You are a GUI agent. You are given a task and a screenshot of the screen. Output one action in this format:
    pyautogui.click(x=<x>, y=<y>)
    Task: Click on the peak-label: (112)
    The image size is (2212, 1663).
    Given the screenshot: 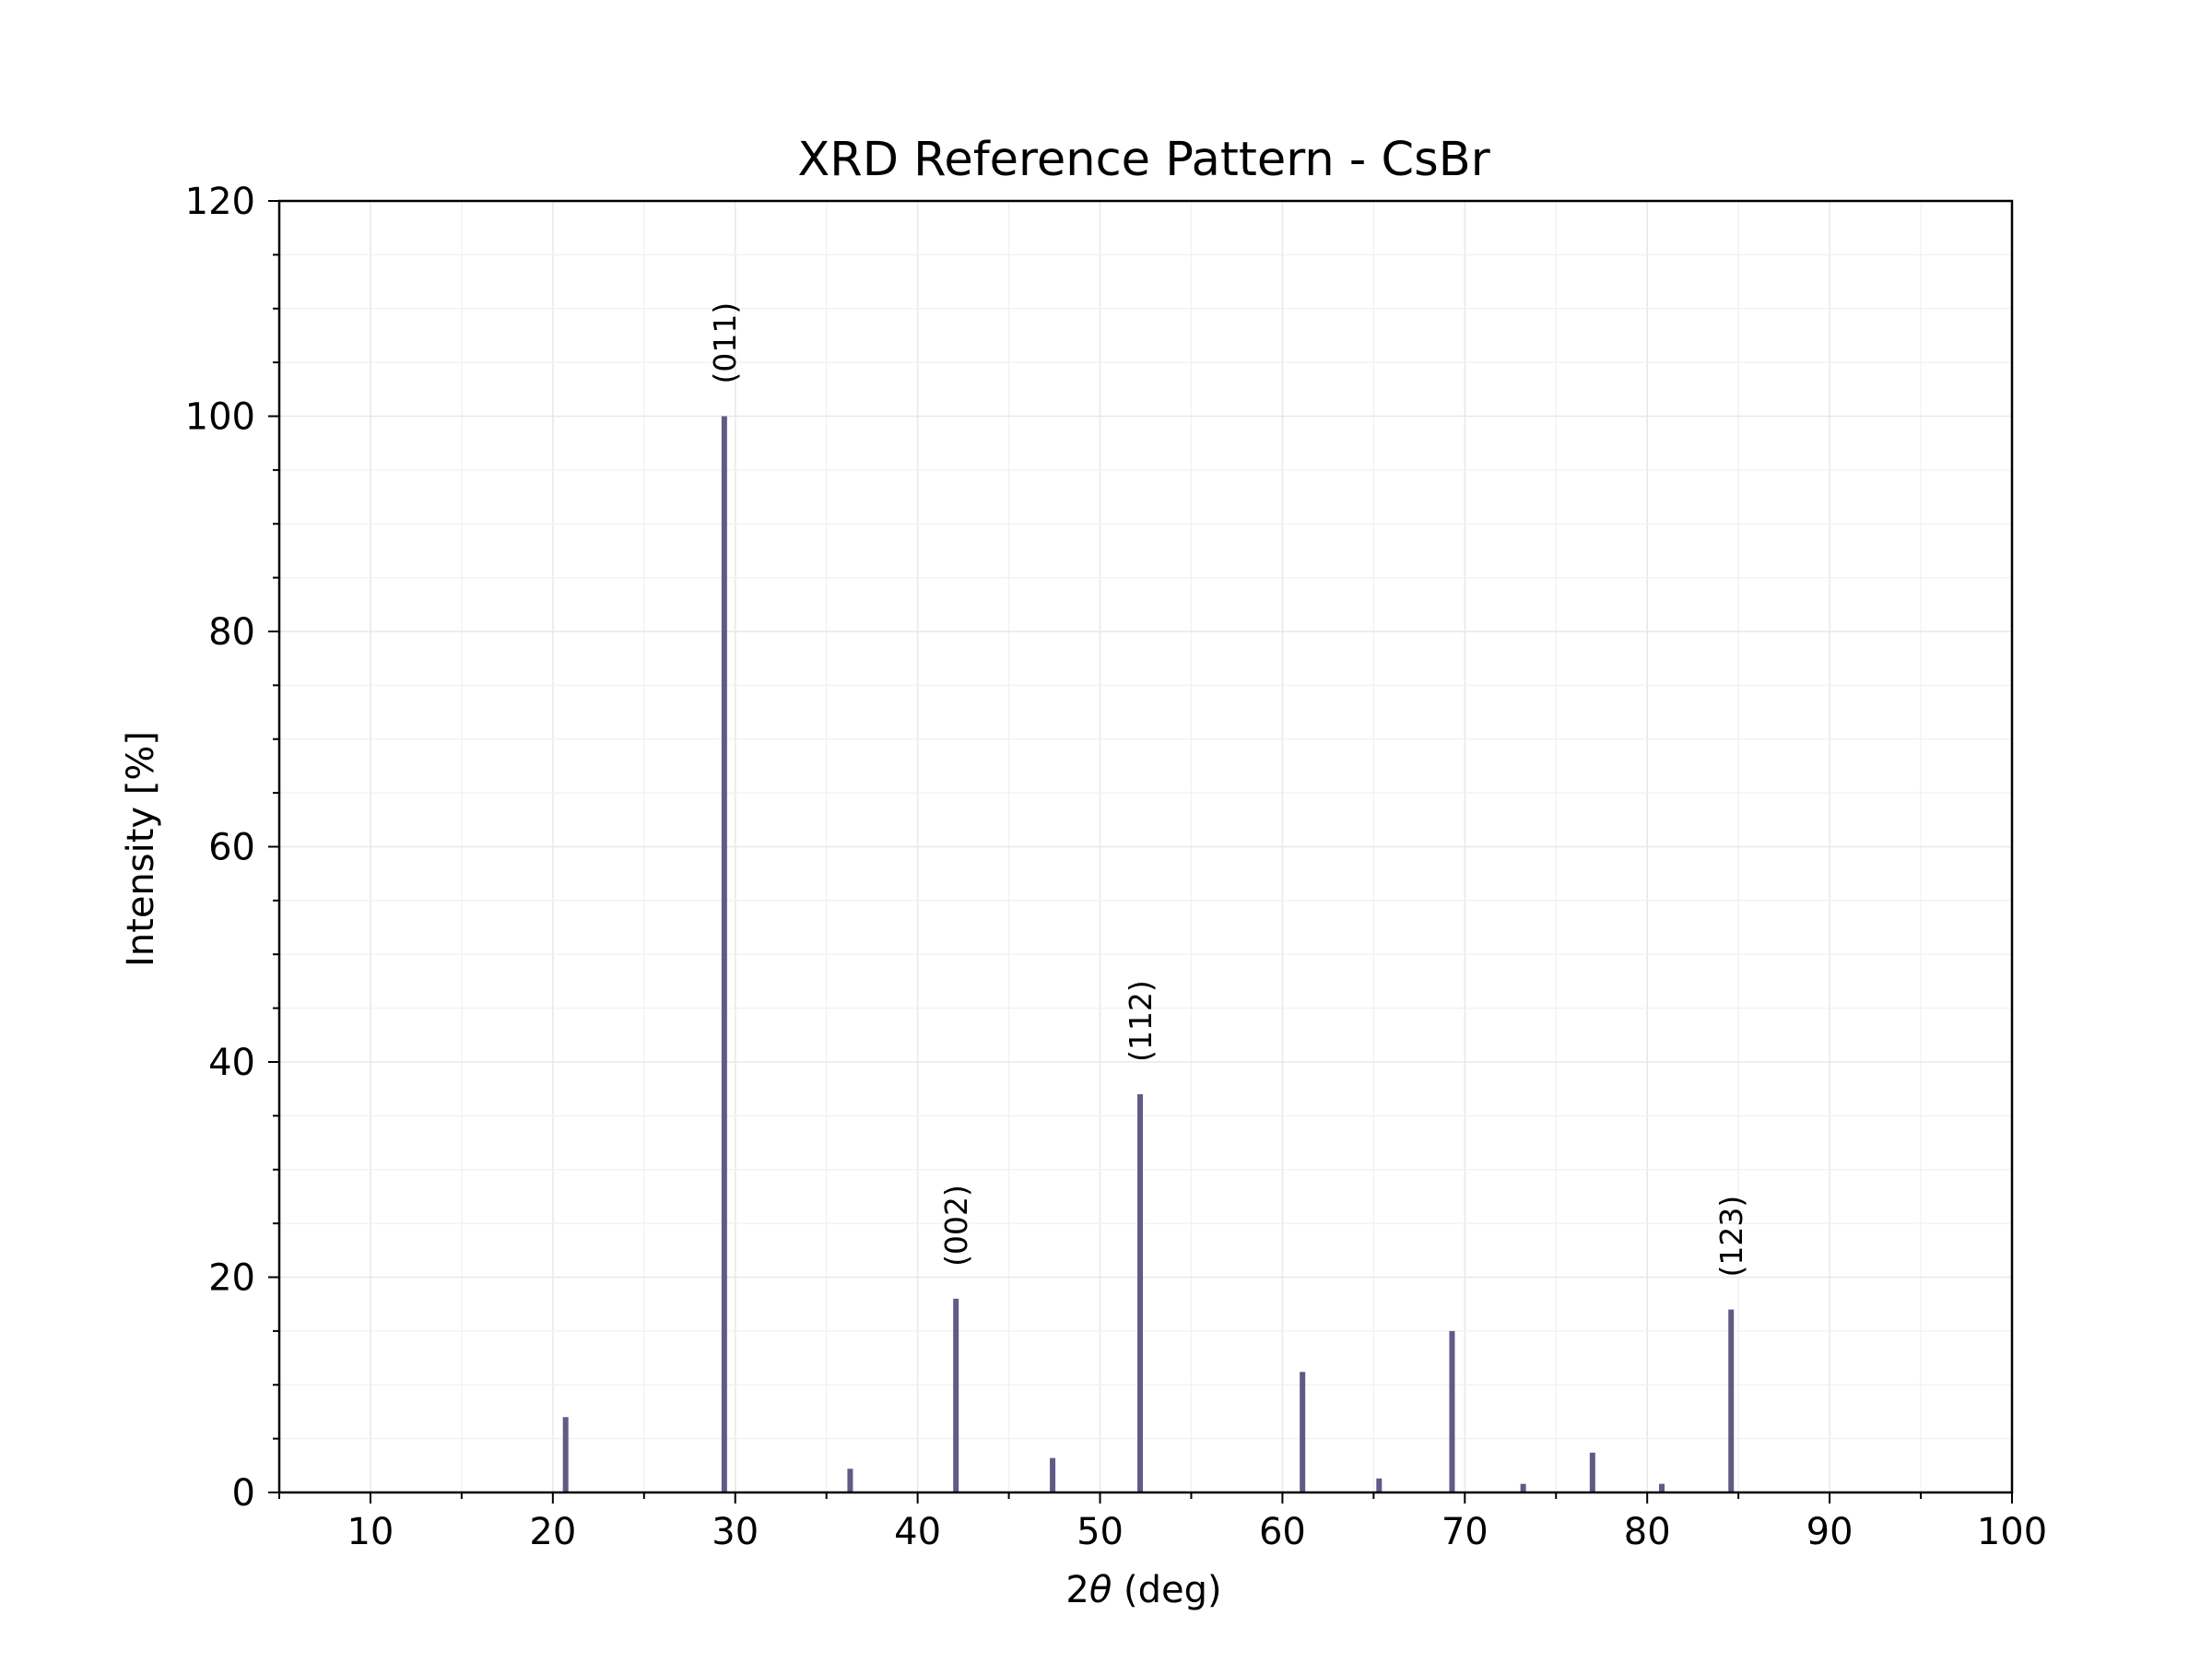 What is the action you would take?
    pyautogui.click(x=1141, y=1021)
    